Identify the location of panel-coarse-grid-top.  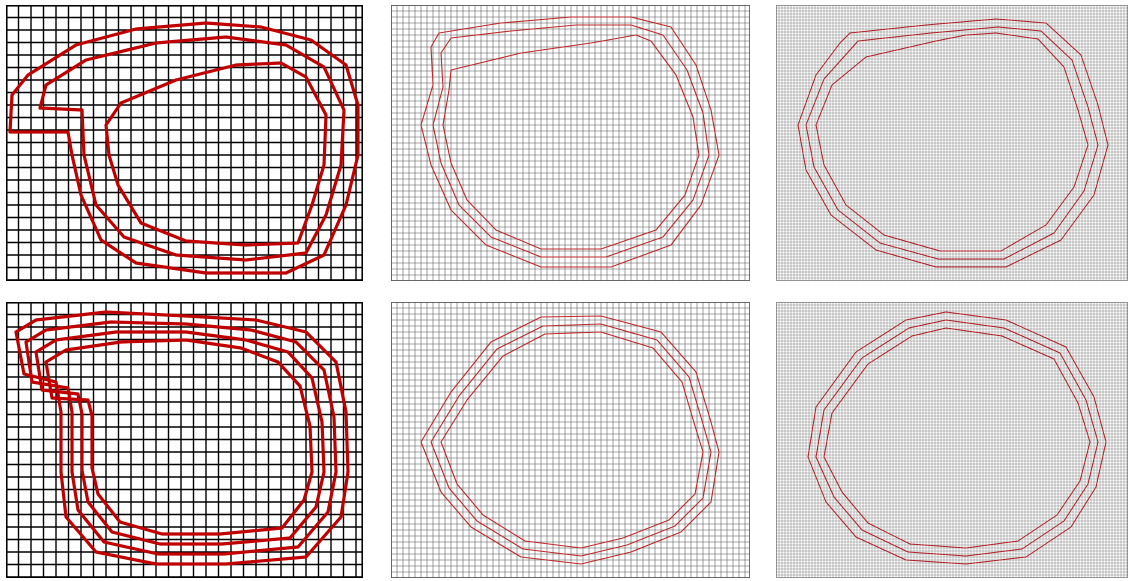
(184, 143).